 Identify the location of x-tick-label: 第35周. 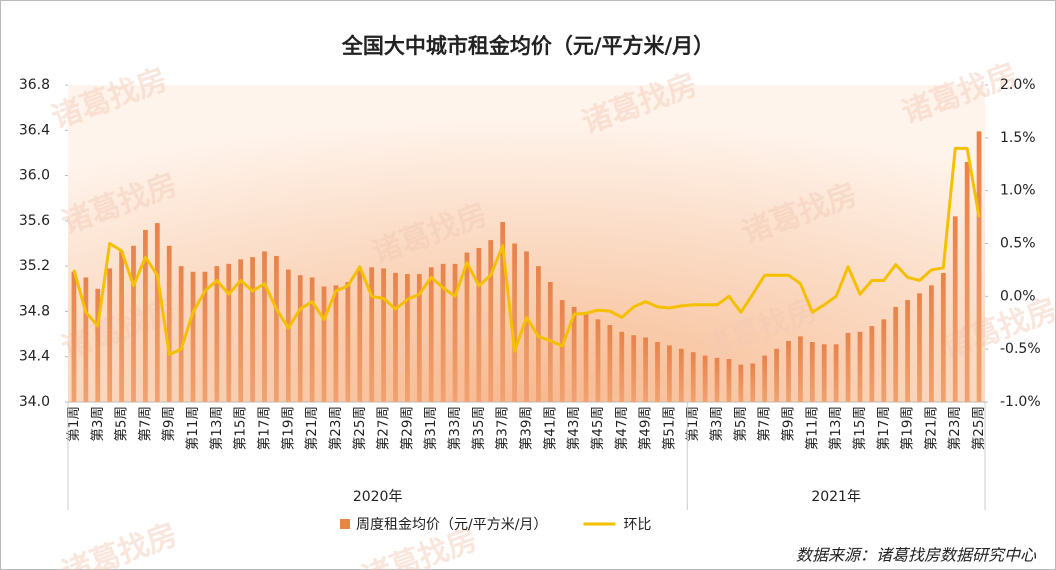
(478, 428).